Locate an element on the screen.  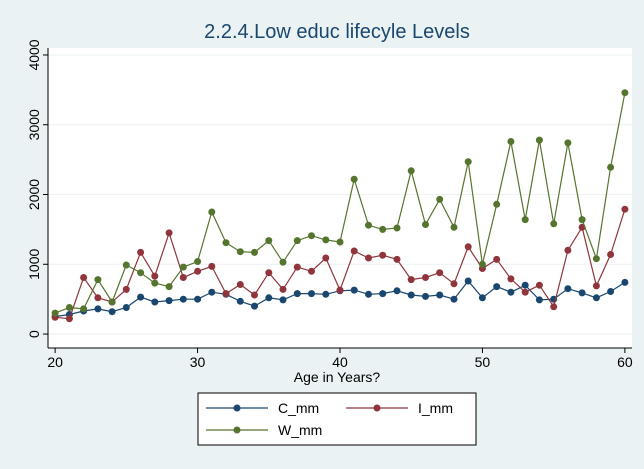
chart-title: 2.2.4.Low educ lifecyle Levels is located at coordinates (337, 32).